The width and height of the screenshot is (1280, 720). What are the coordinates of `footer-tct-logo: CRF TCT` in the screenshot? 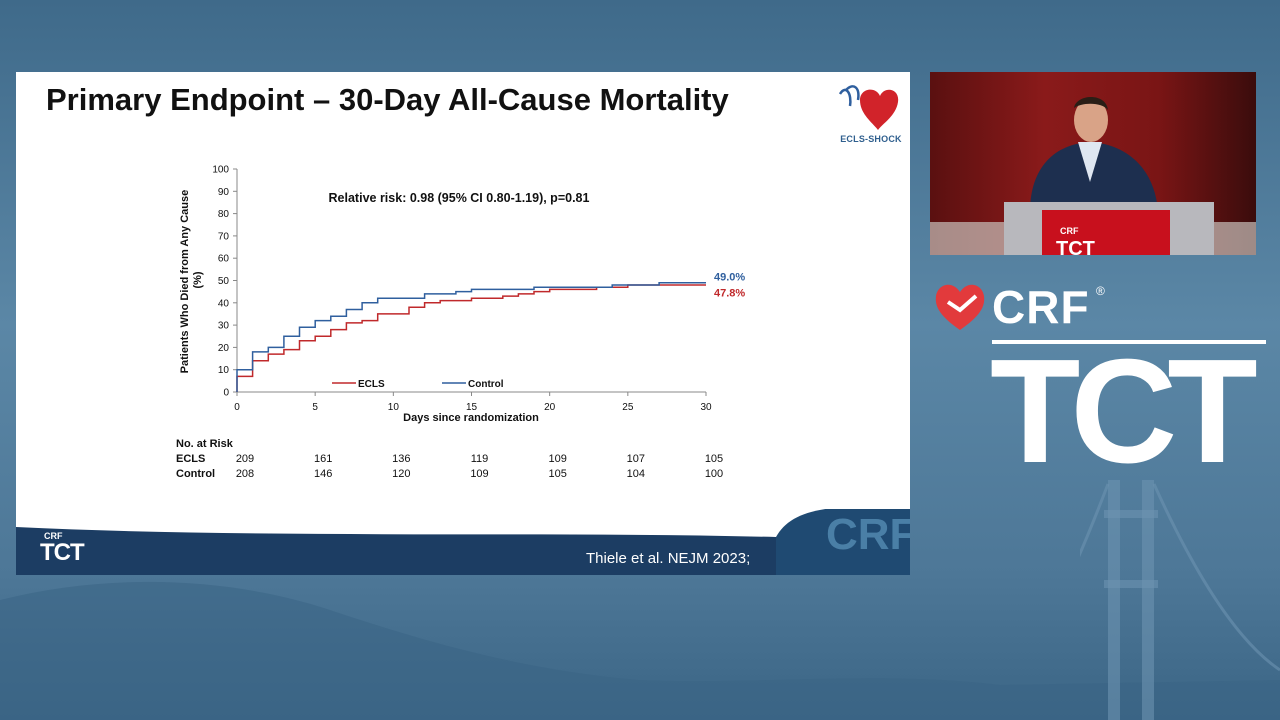 It's located at (65, 551).